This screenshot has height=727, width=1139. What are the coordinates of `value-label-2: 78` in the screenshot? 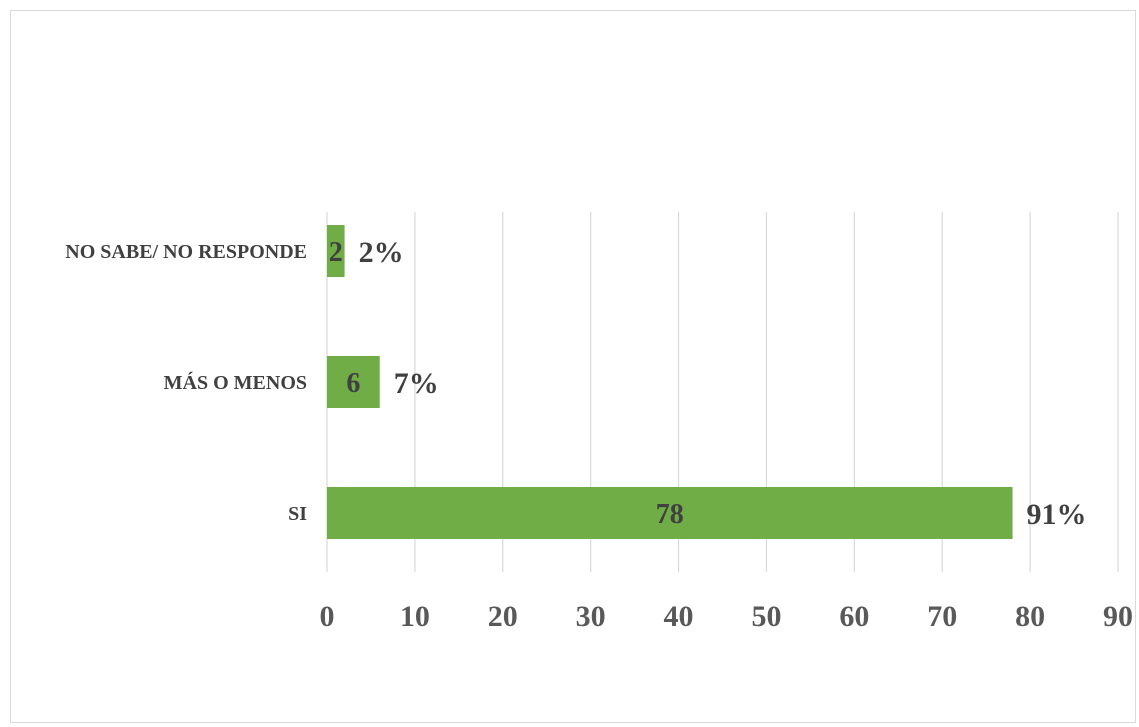 It's located at (670, 514).